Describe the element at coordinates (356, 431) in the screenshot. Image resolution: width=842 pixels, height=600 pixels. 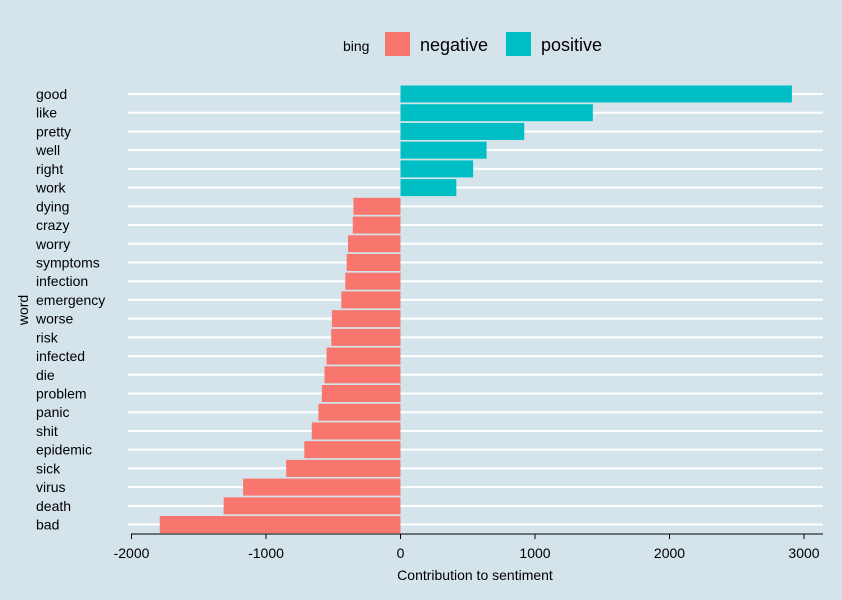
I see `bar-shit` at that location.